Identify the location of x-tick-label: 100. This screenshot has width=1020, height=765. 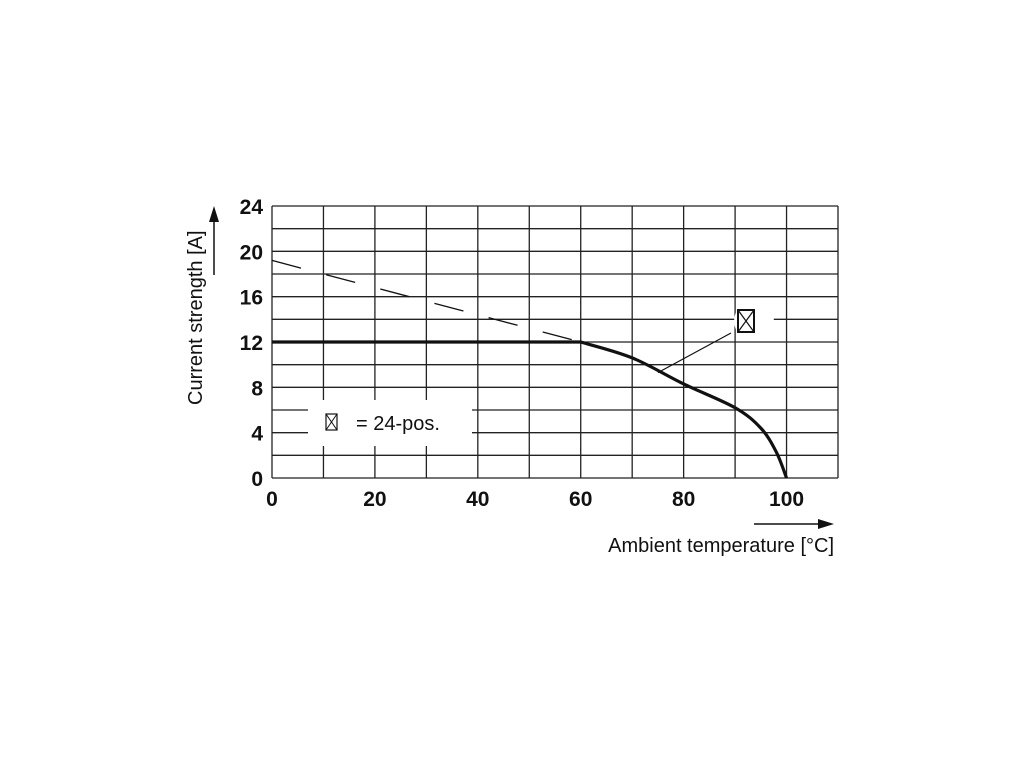
(786, 499).